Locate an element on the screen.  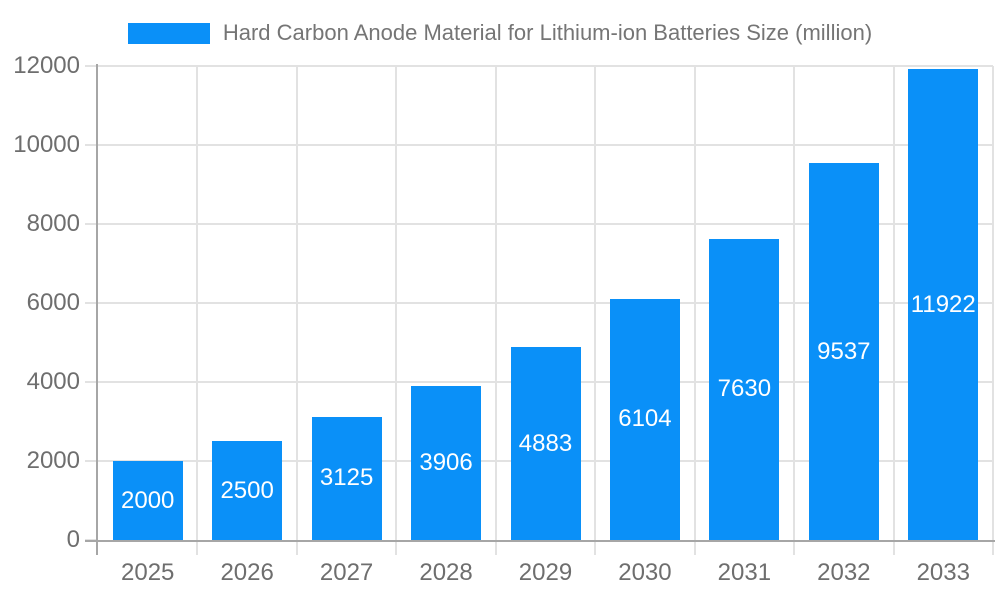
y-tick-label: 4000 is located at coordinates (53, 381).